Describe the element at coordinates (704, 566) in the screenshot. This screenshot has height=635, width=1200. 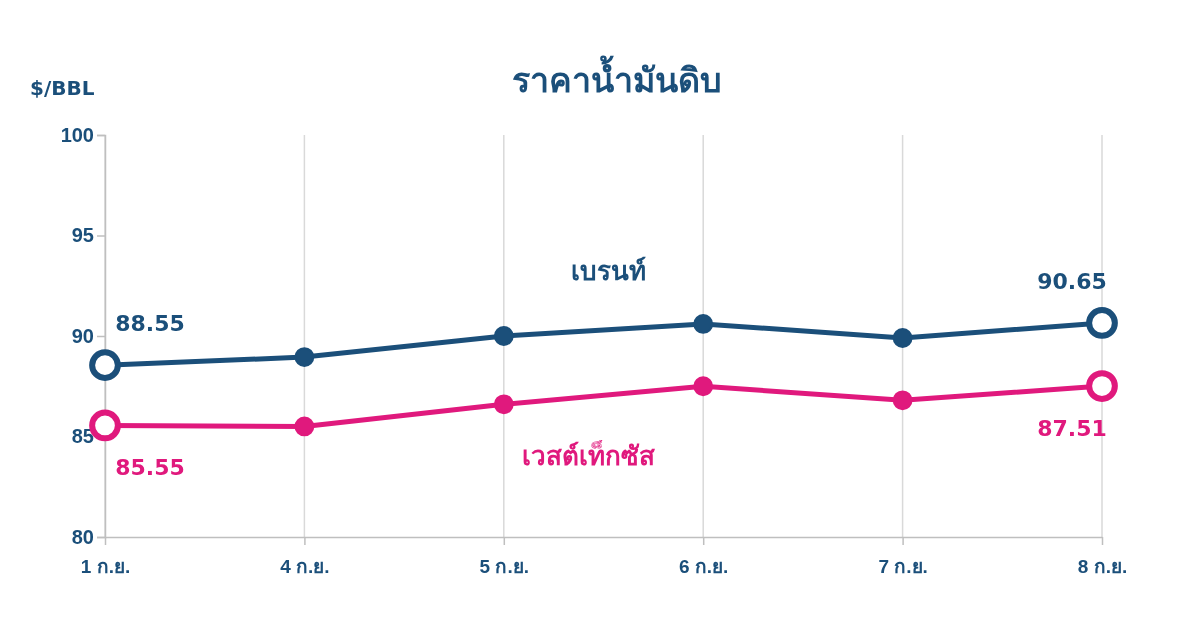
I see `x-tick-label: 6 ก.ย.` at that location.